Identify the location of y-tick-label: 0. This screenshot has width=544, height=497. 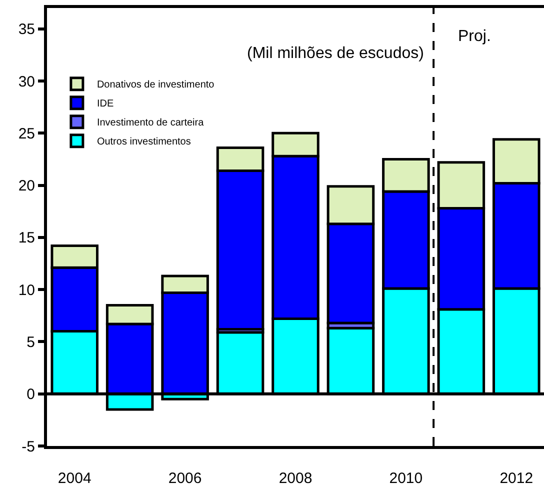
(30, 395).